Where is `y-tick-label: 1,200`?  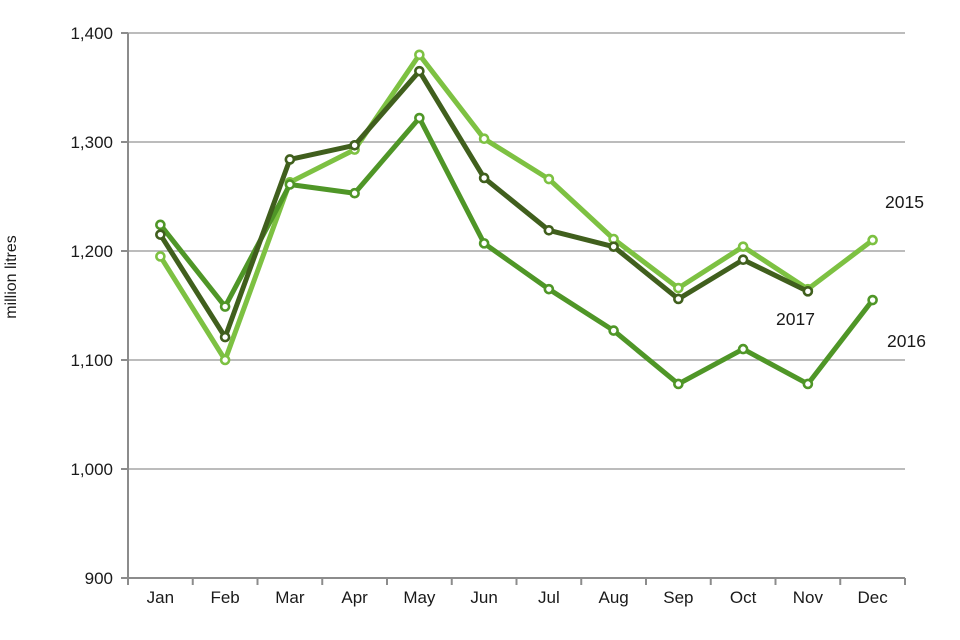
y-tick-label: 1,200 is located at coordinates (91, 251).